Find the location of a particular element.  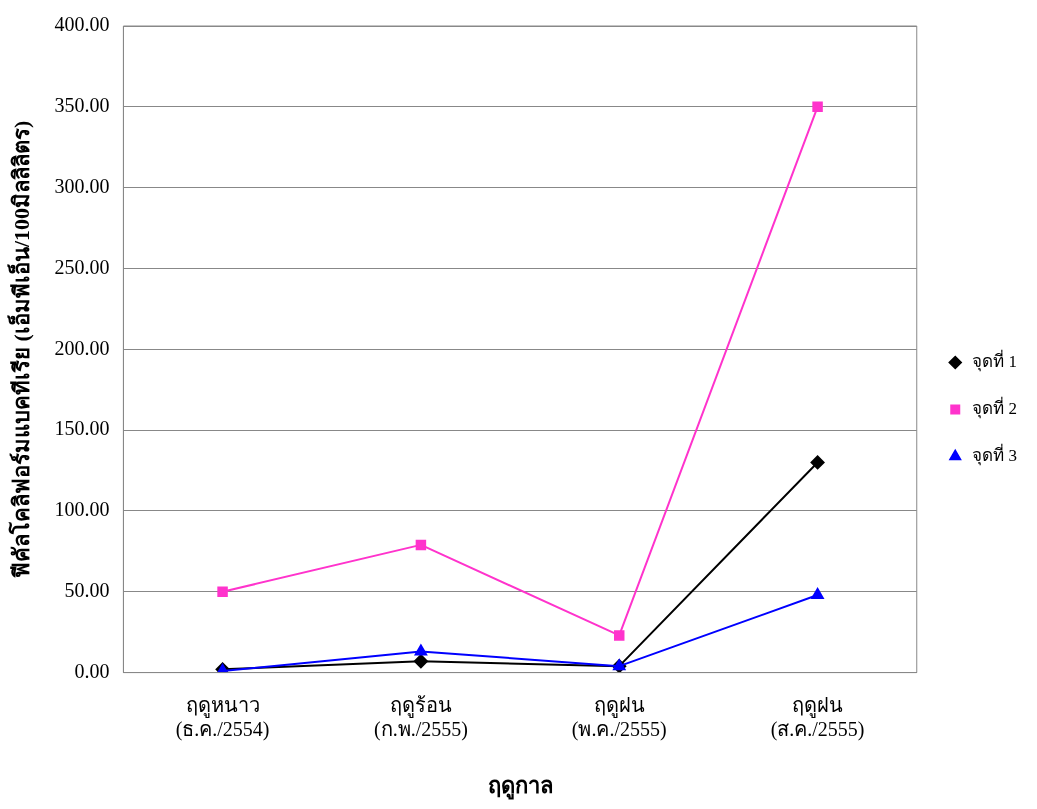

y-axis-title: ฟีคัลโคลิฟอร์มแบคทีเรีย (เอ็มพีเอ็น/100มิลลิลิตร) is located at coordinates (20, 349).